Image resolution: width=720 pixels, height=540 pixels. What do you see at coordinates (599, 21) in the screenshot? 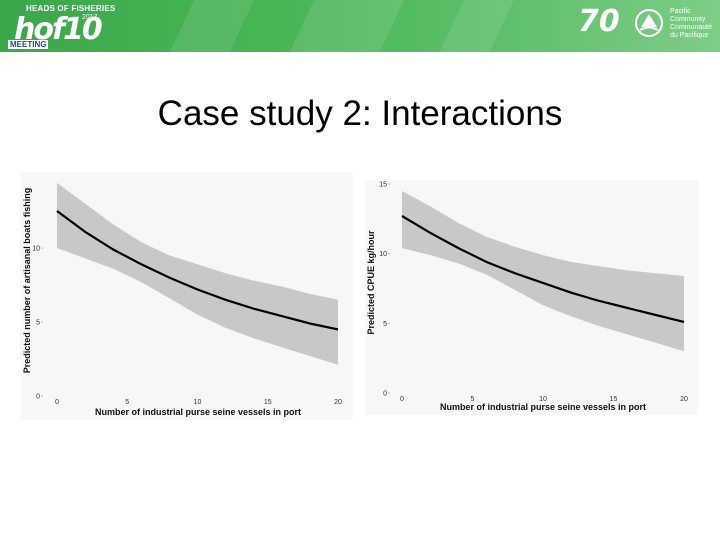
I see `anniversary-mark: 70` at bounding box center [599, 21].